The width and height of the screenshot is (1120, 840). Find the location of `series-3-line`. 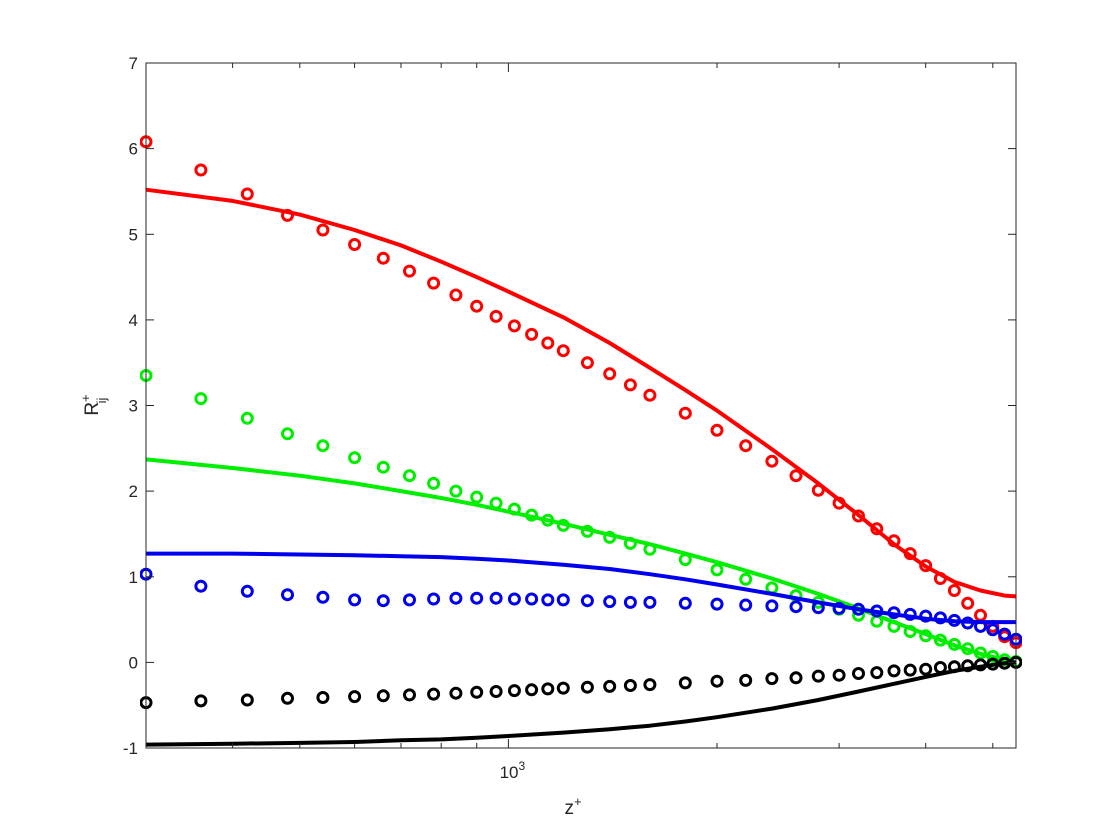

series-3-line is located at coordinates (581, 588).